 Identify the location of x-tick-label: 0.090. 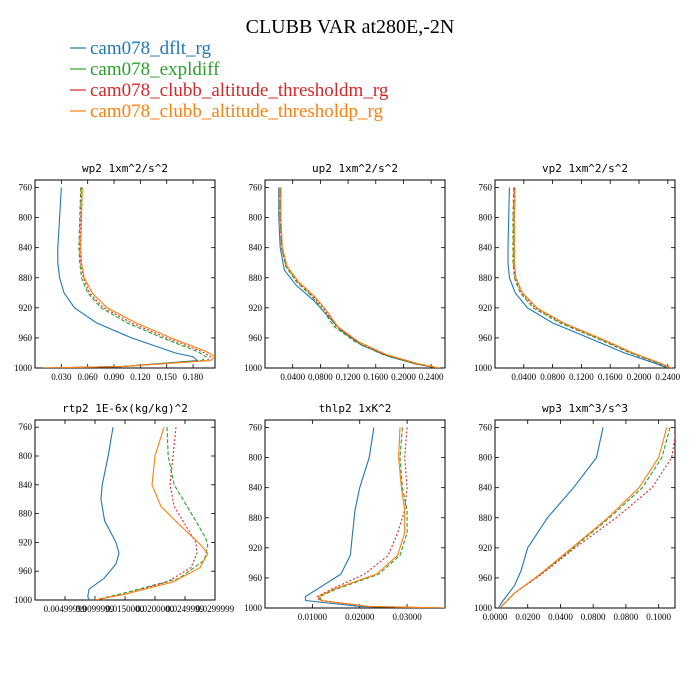
(114, 377).